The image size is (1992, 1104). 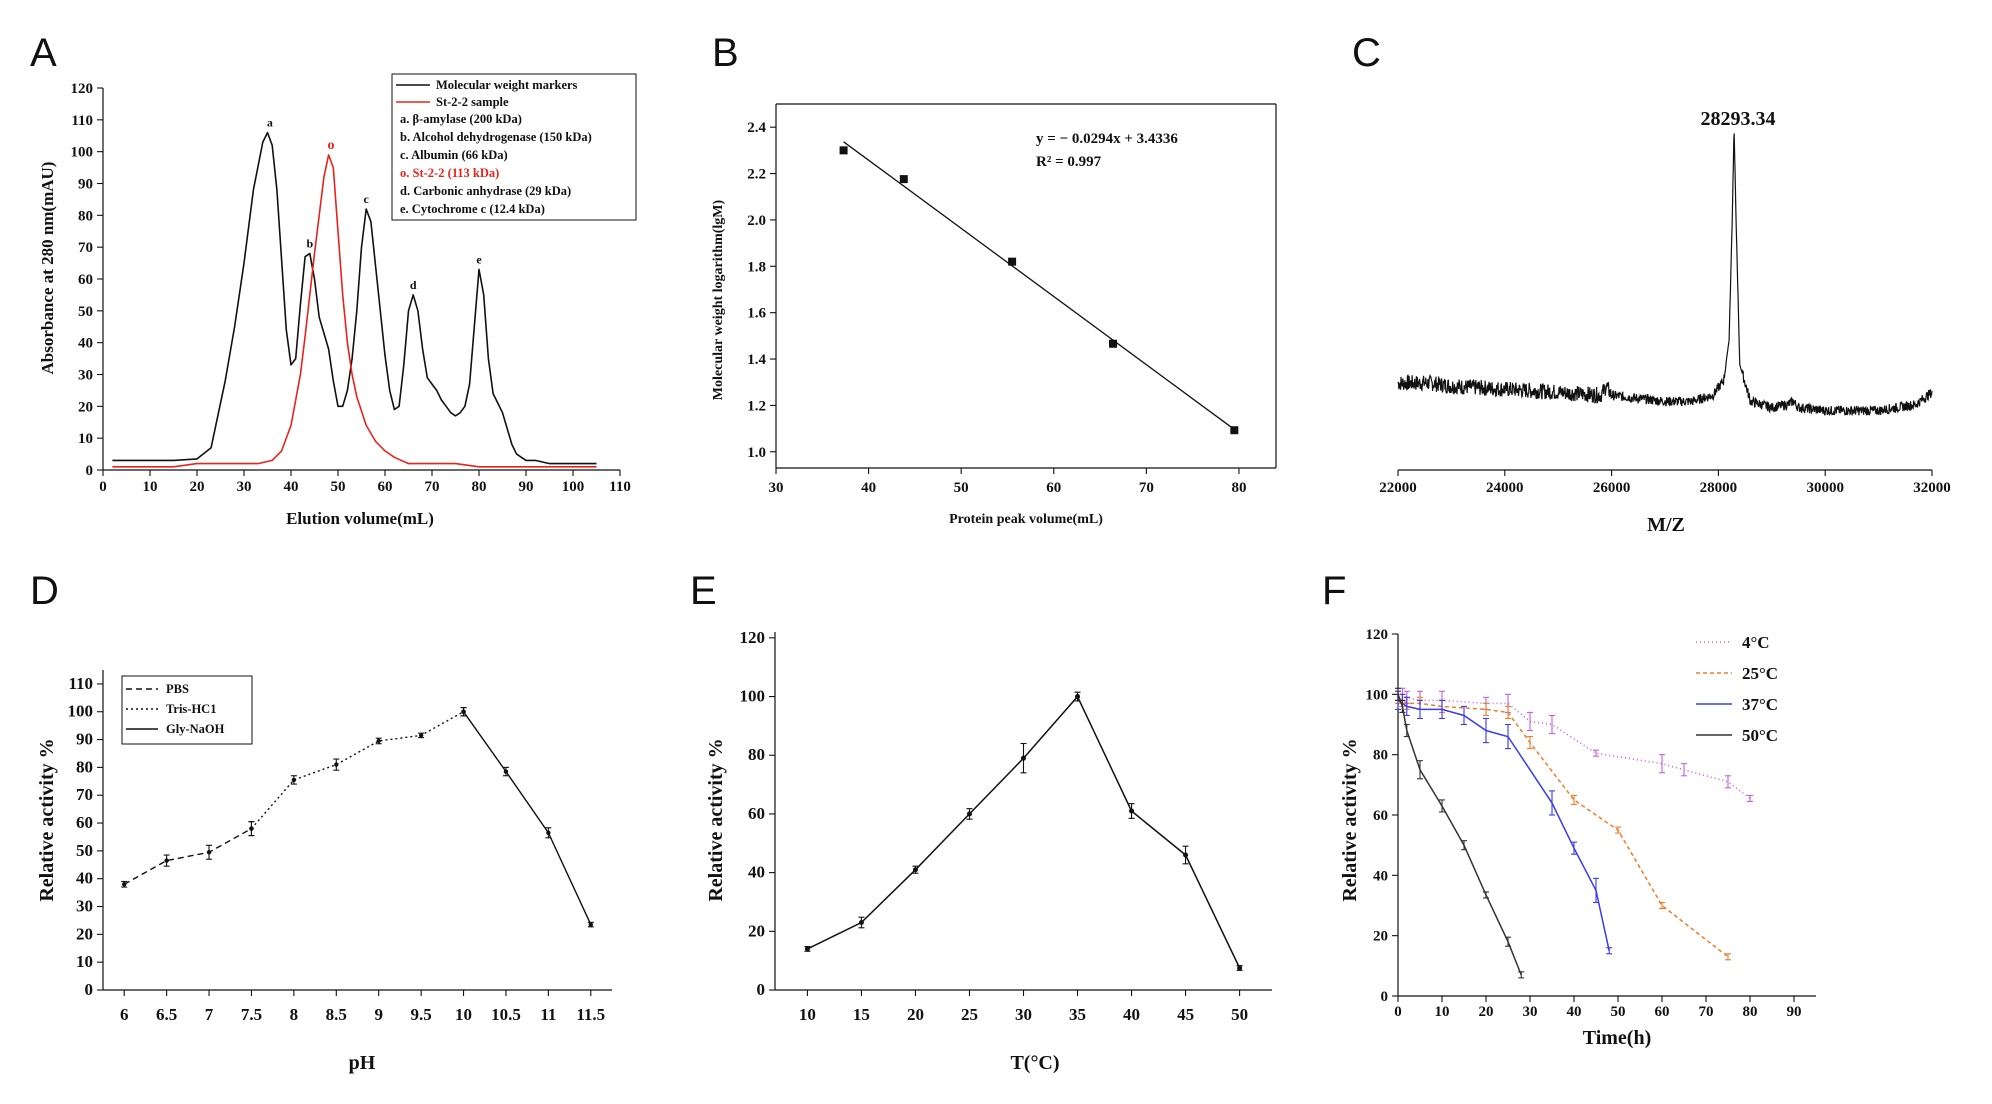 I want to click on legend-item: c. Albumin (66 kDa), so click(x=454, y=155).